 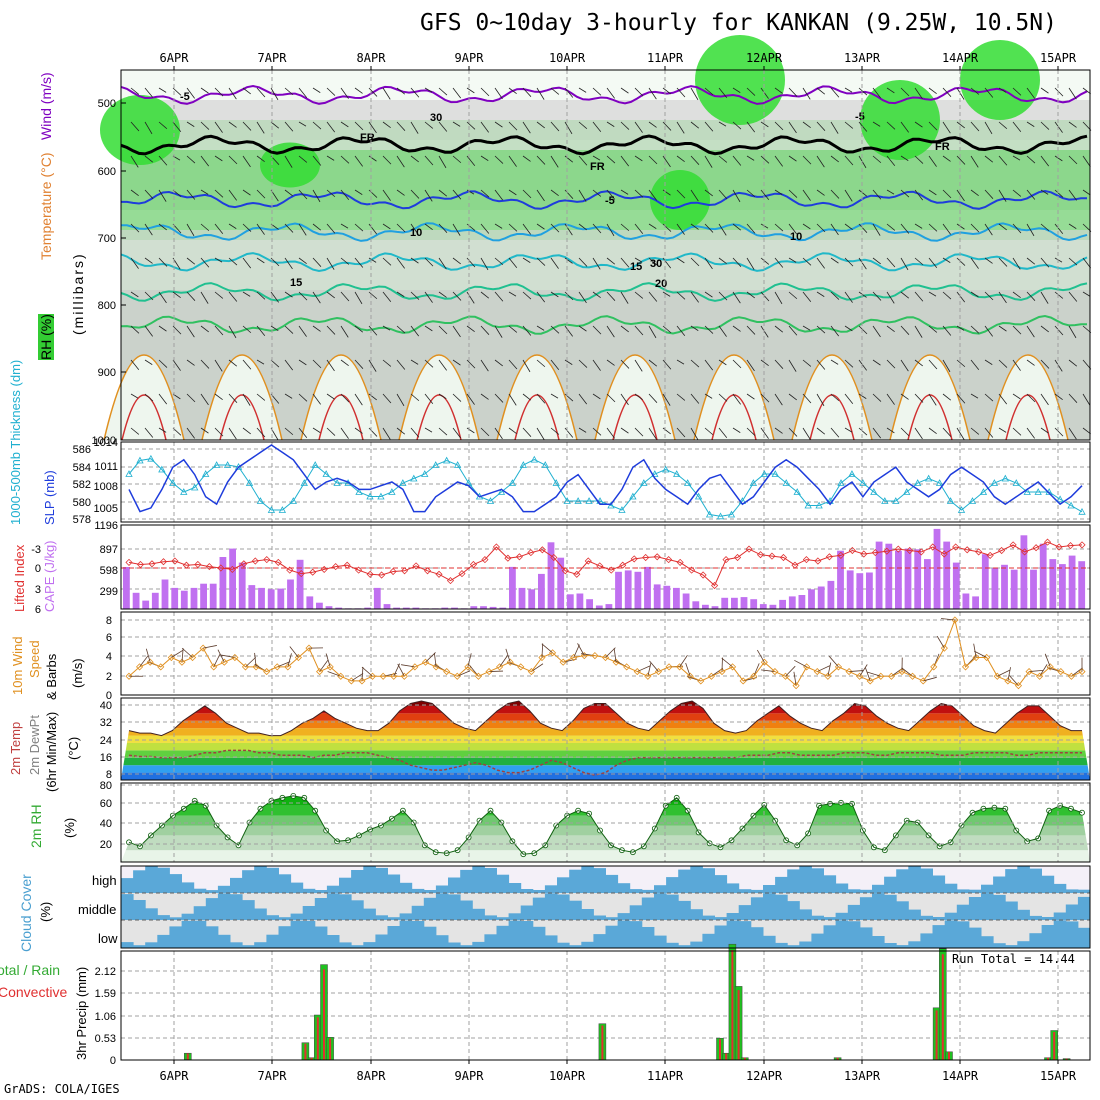 I want to click on thickness-tick: 586, so click(x=82, y=450).